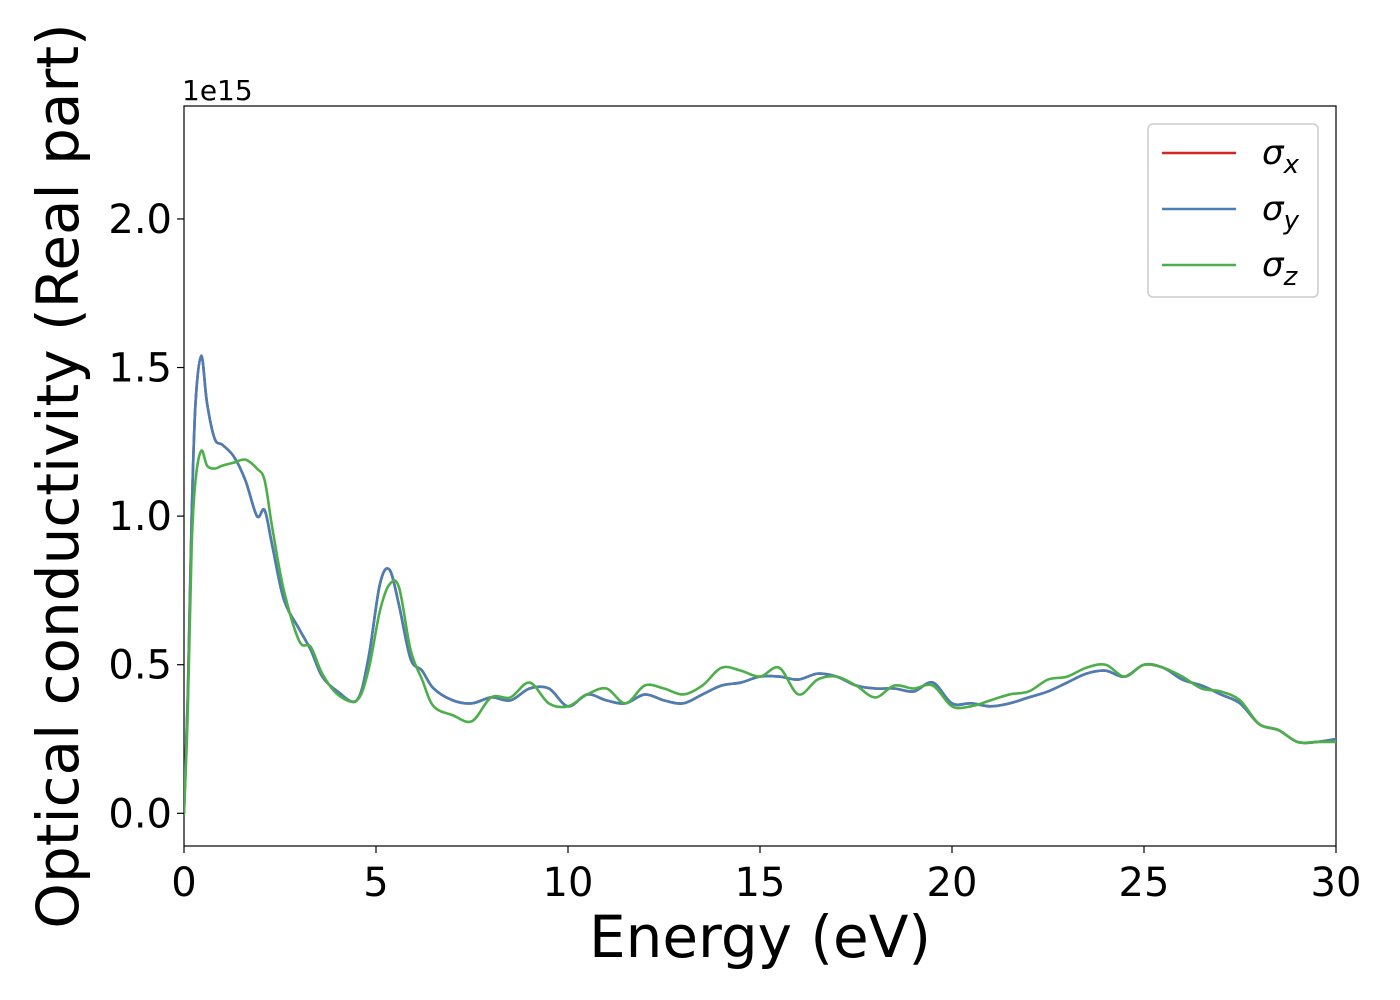 The height and width of the screenshot is (1000, 1400). Describe the element at coordinates (140, 369) in the screenshot. I see `y-tick-label: 1.5` at that location.